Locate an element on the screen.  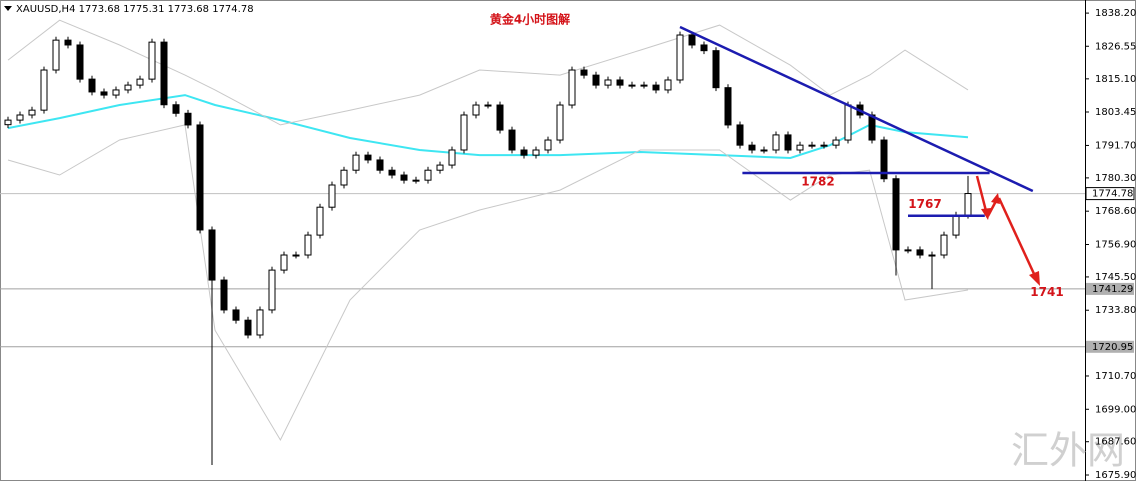
y-tick-label: 1756.90 is located at coordinates (1115, 244).